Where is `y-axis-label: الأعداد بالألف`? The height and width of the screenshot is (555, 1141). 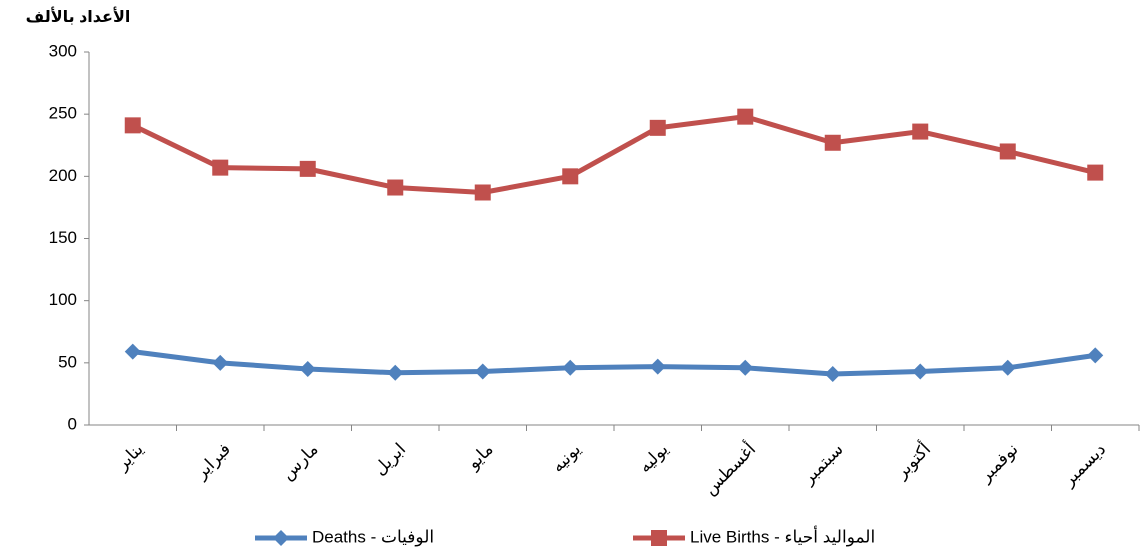 y-axis-label: الأعداد بالألف is located at coordinates (78, 16).